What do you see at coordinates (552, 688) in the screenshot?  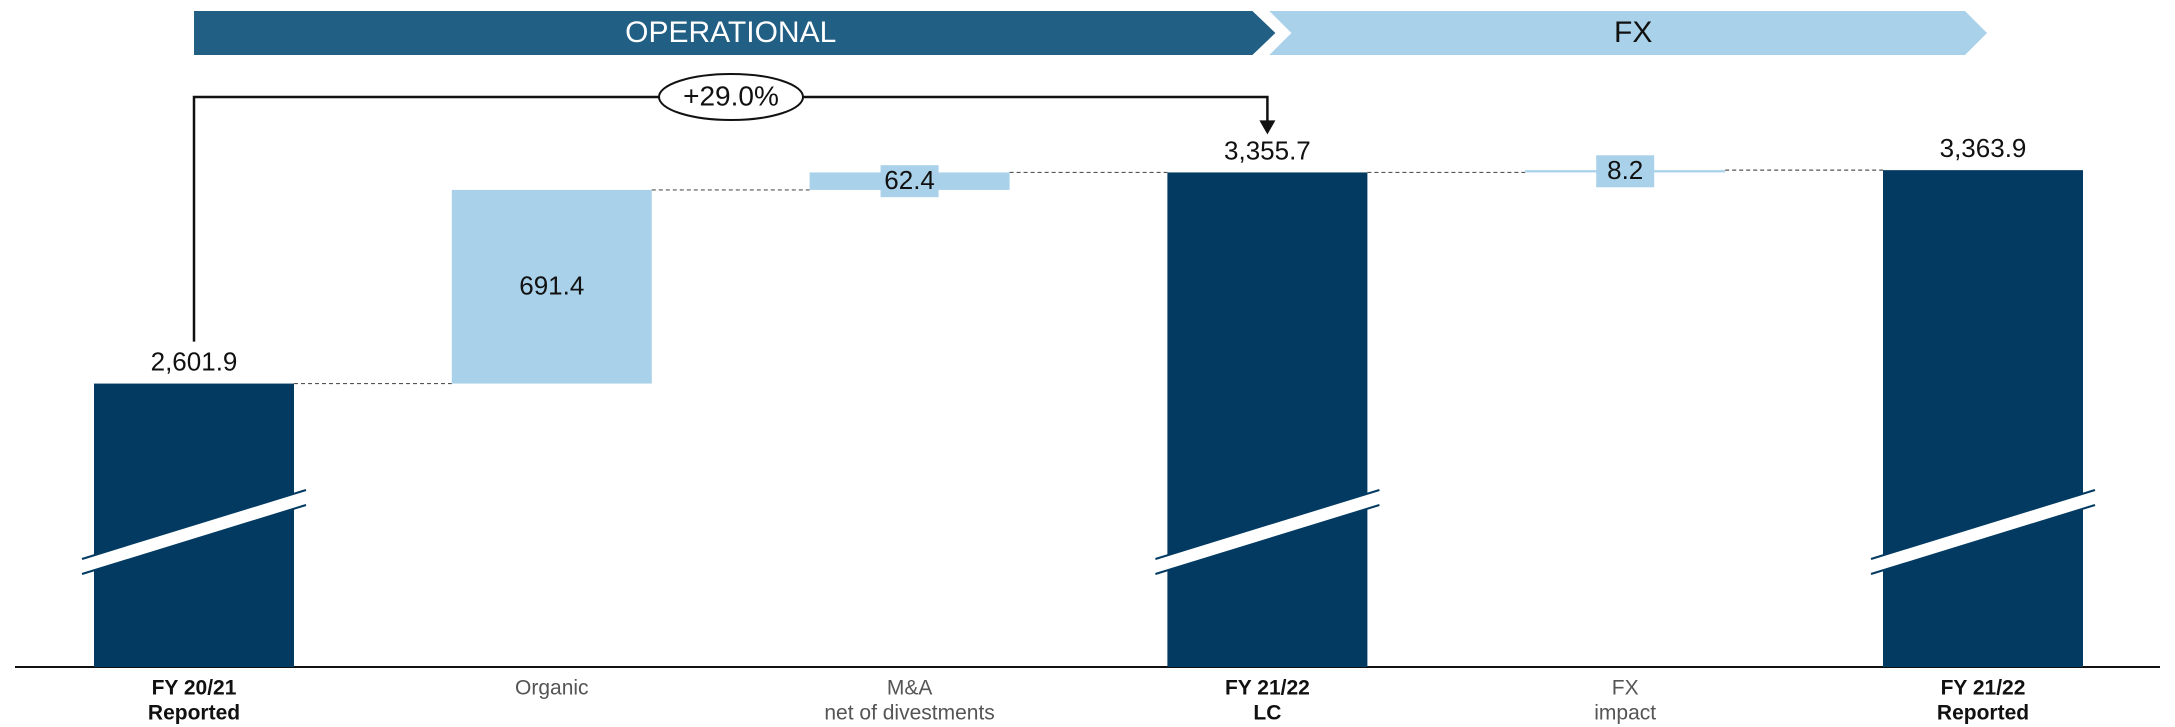 I see `x-tick-label: Organic` at bounding box center [552, 688].